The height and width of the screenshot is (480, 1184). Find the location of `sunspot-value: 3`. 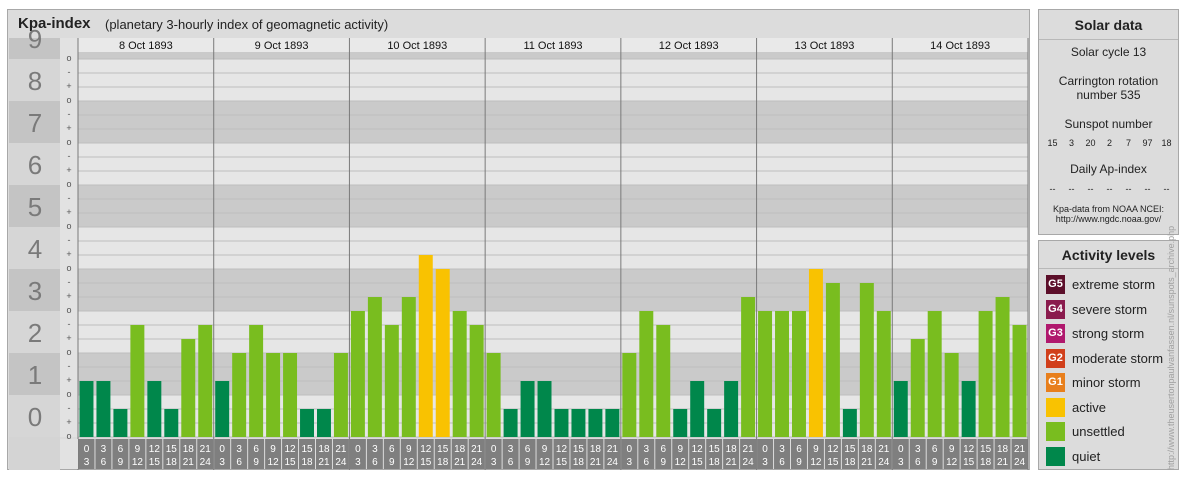

sunspot-value: 3 is located at coordinates (1071, 143).